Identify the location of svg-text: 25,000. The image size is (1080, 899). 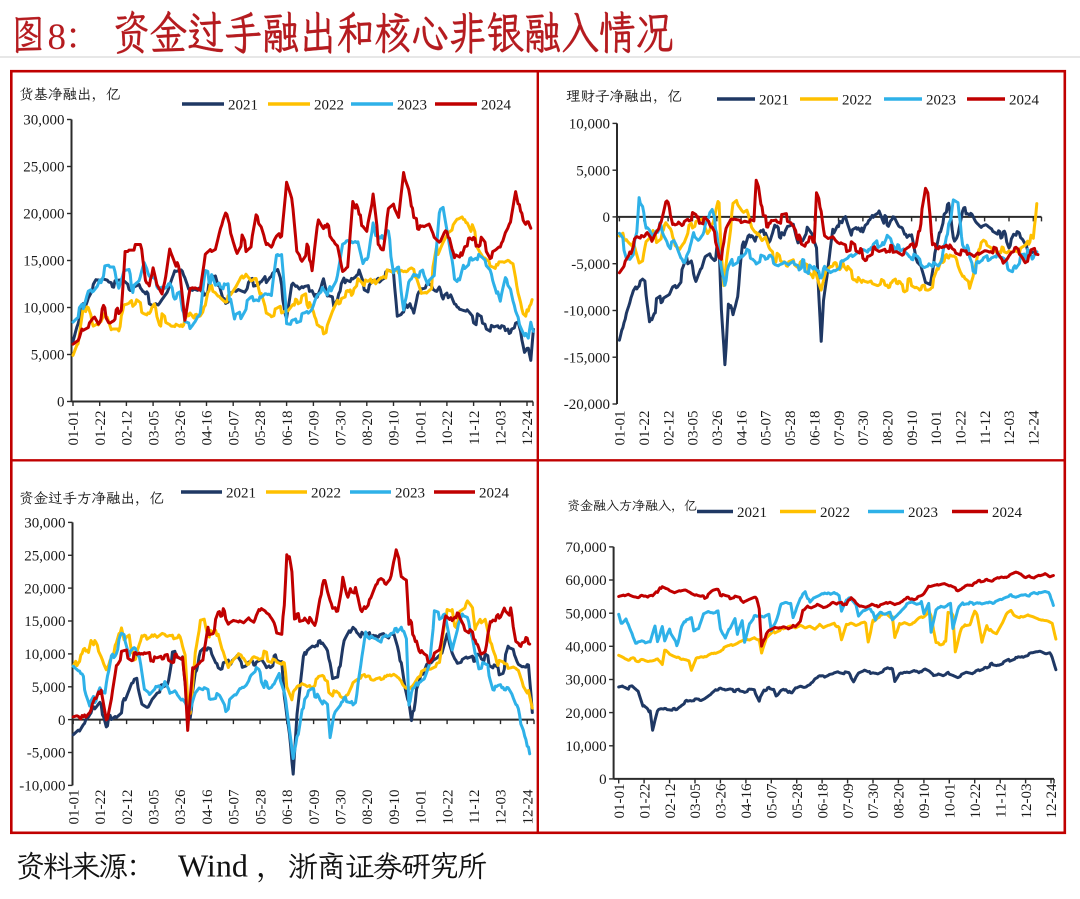
(43, 168).